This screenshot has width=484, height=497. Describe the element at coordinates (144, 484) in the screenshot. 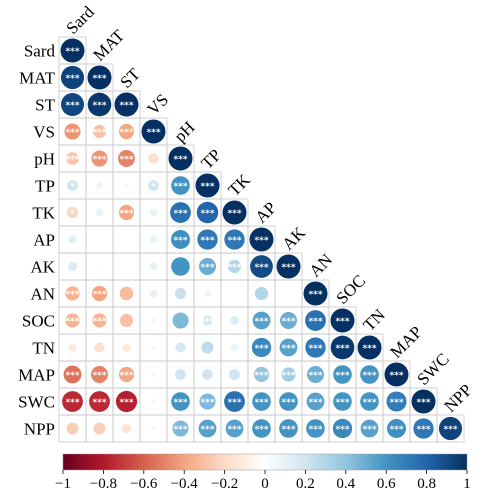

I see `colorbar-tick-label: −0.6` at that location.